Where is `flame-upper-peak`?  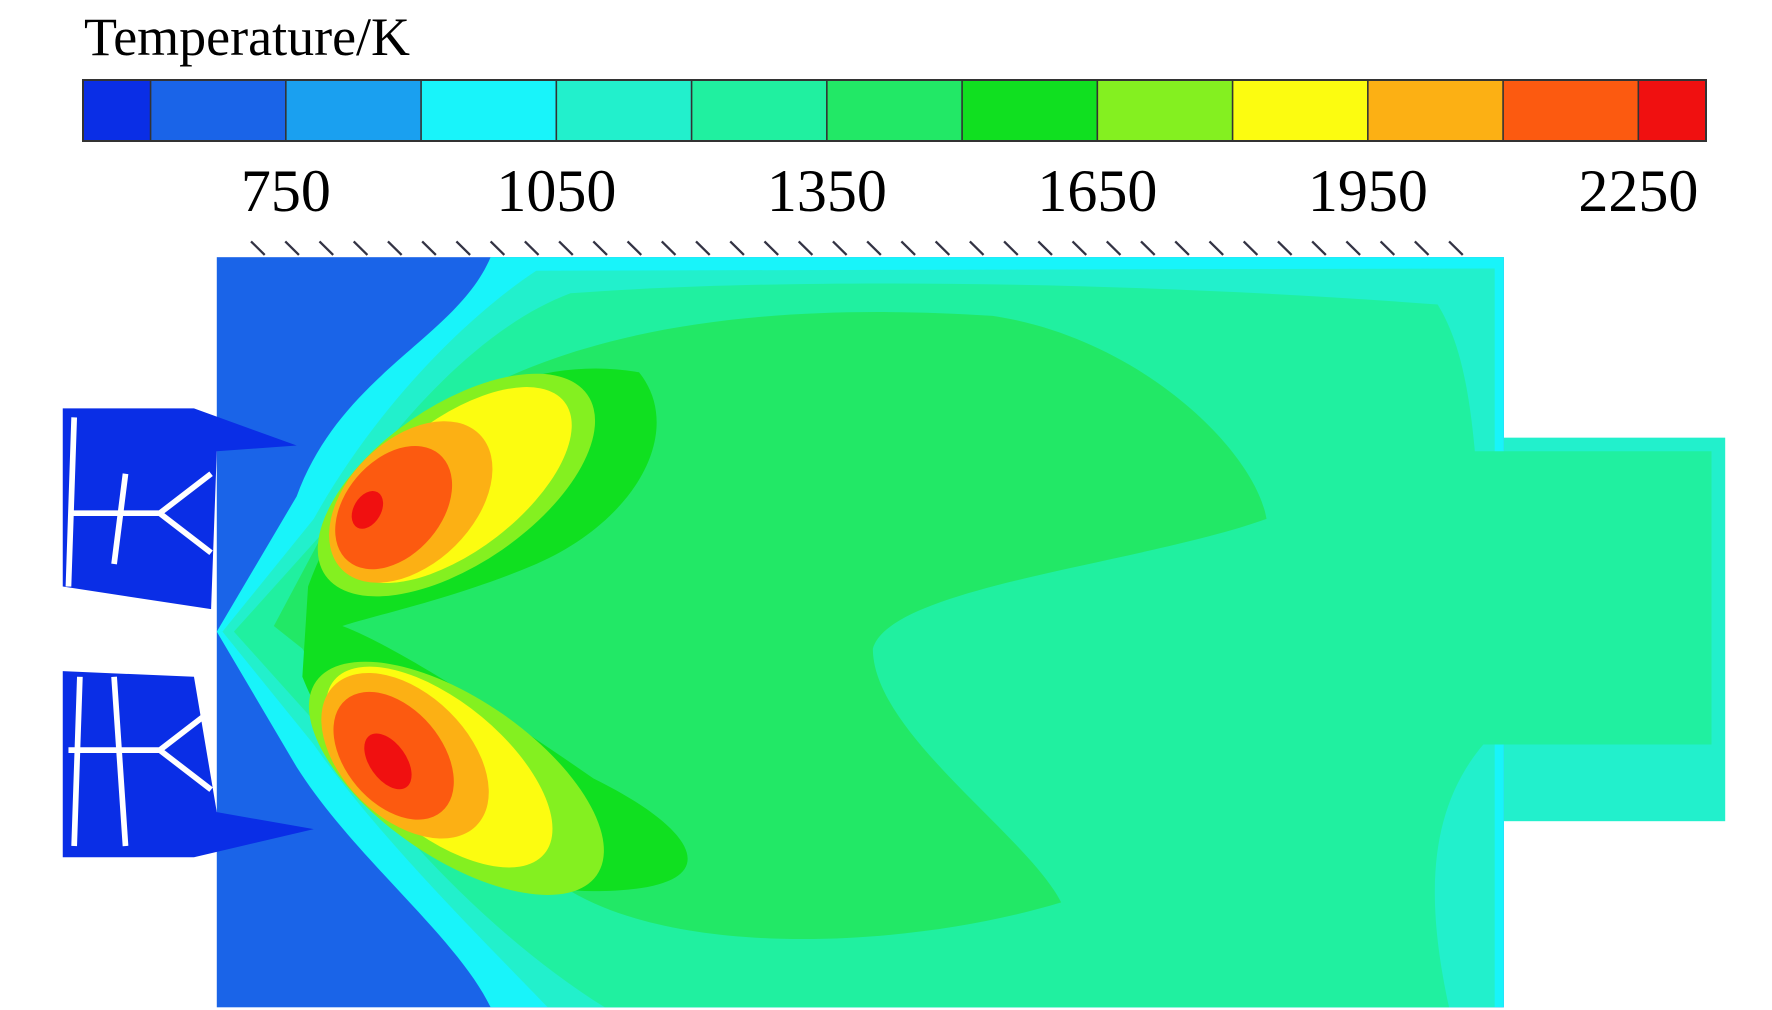
flame-upper-peak is located at coordinates (367, 510).